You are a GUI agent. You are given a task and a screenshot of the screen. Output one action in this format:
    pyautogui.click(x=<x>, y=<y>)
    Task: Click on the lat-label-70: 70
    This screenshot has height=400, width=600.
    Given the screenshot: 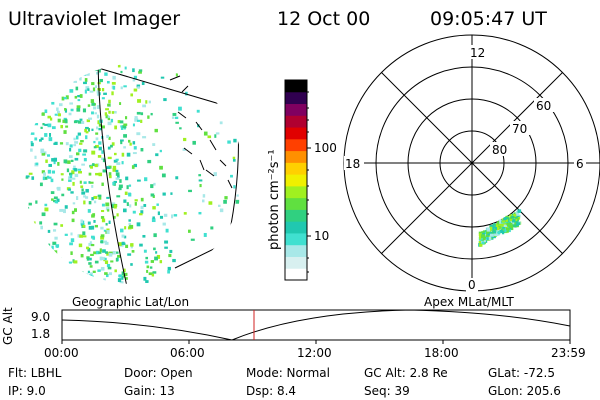 What is the action you would take?
    pyautogui.click(x=519, y=129)
    